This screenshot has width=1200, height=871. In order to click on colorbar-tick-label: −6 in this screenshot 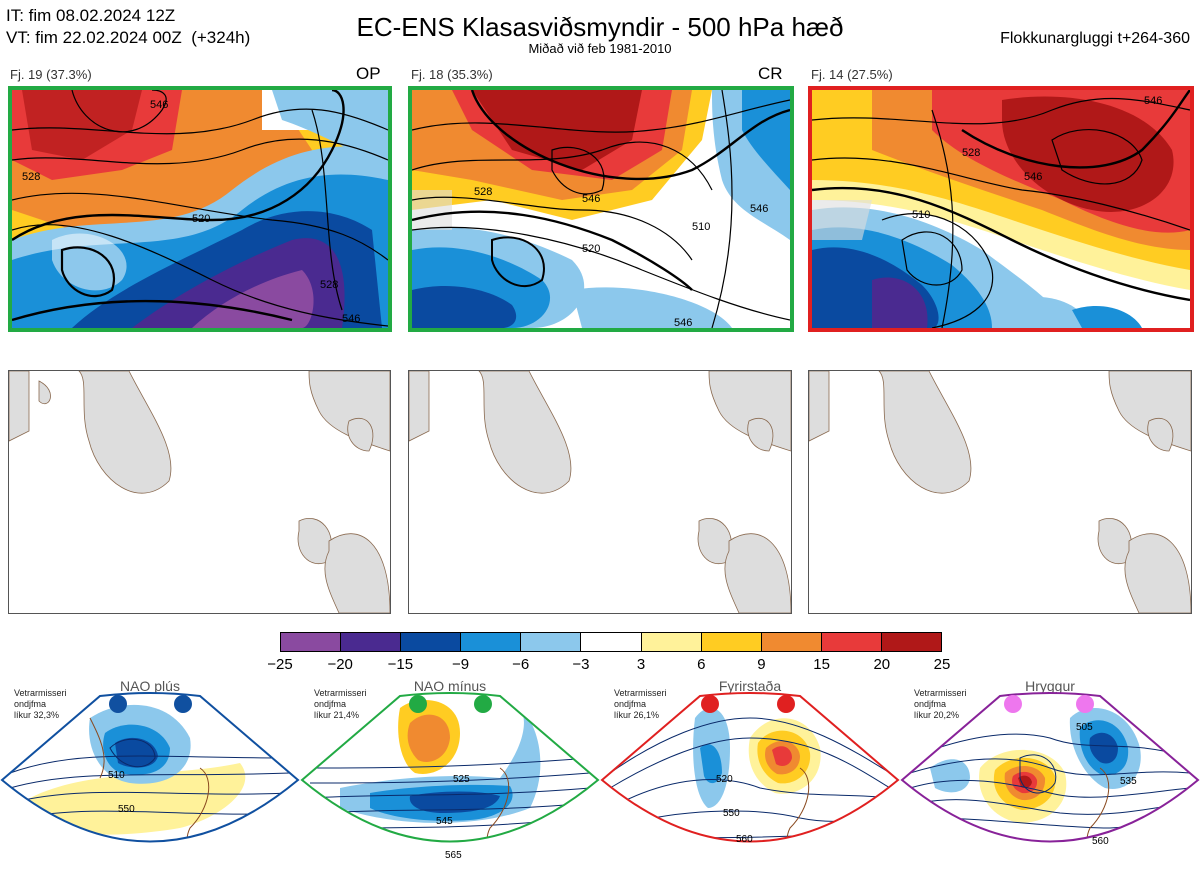, I will do `click(521, 664)`.